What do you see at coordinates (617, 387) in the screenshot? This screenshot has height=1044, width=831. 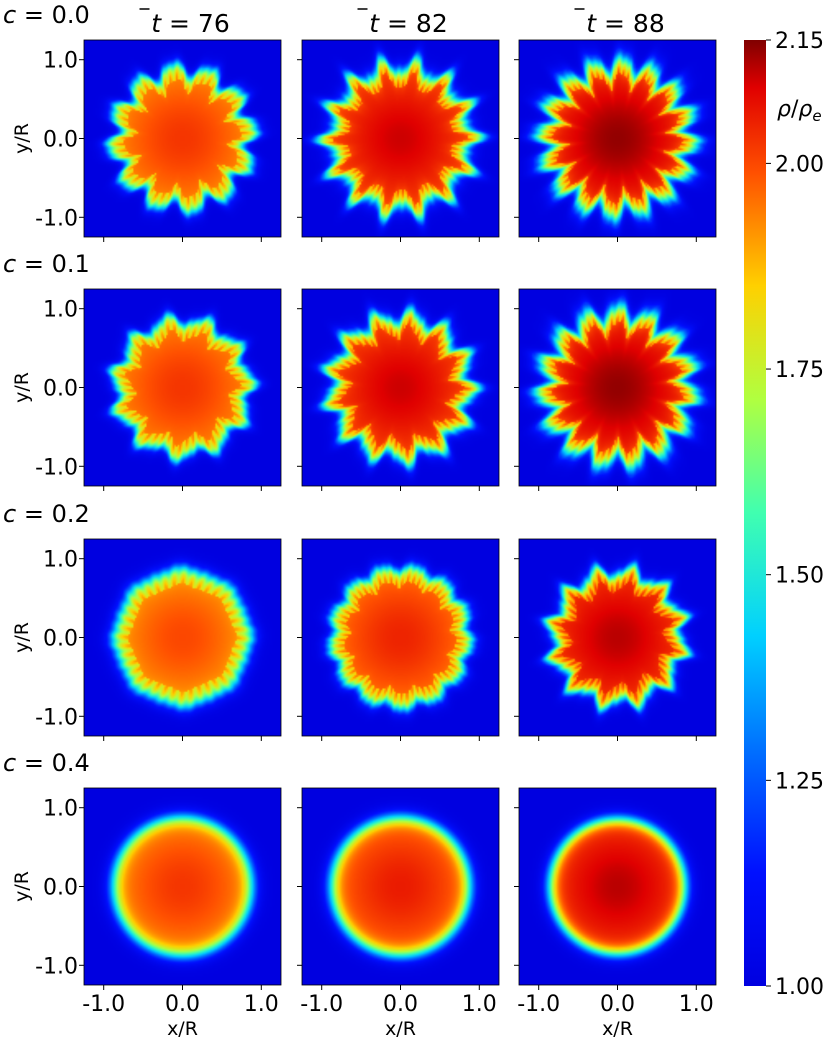 I see `density-panel-r1-c2` at bounding box center [617, 387].